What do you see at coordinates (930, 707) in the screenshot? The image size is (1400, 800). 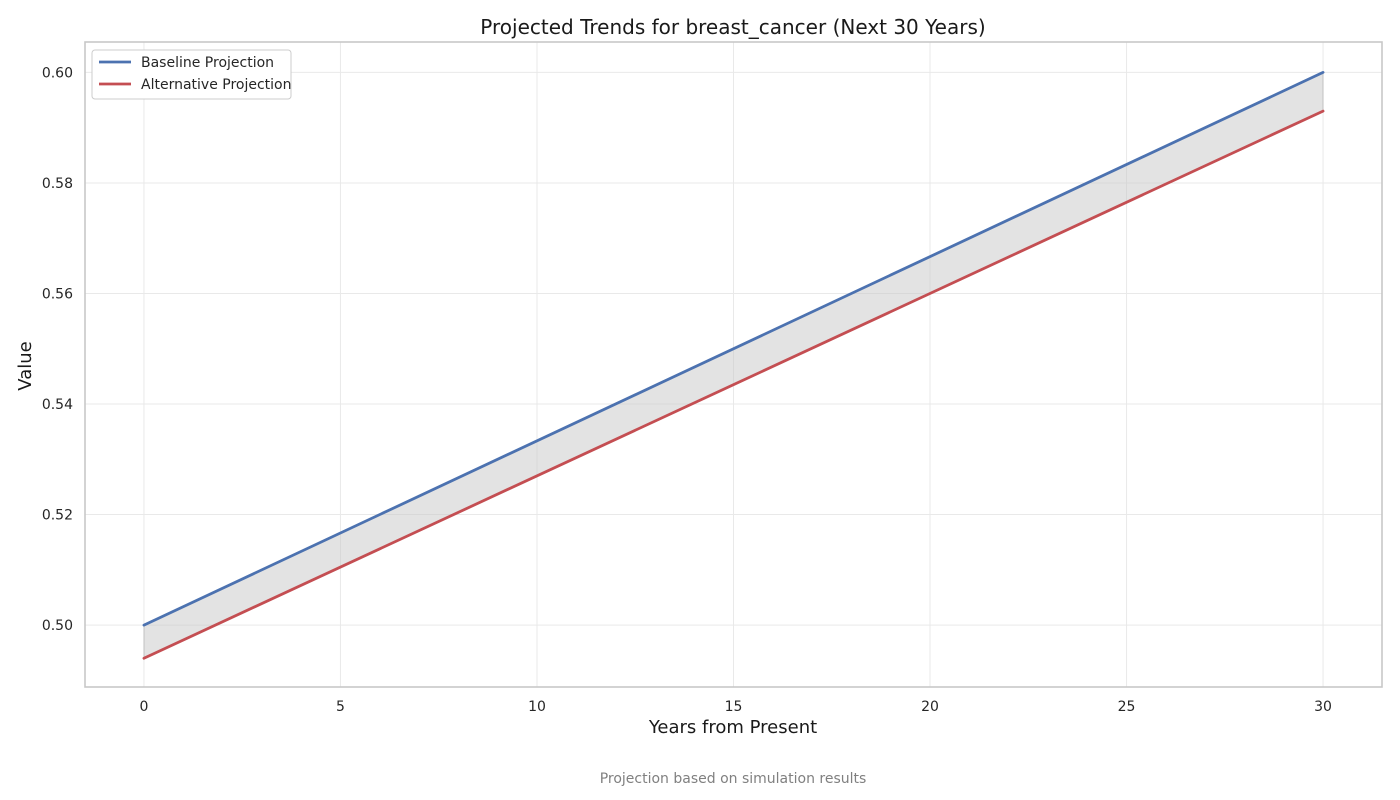 I see `x-tick-label: 20` at bounding box center [930, 707].